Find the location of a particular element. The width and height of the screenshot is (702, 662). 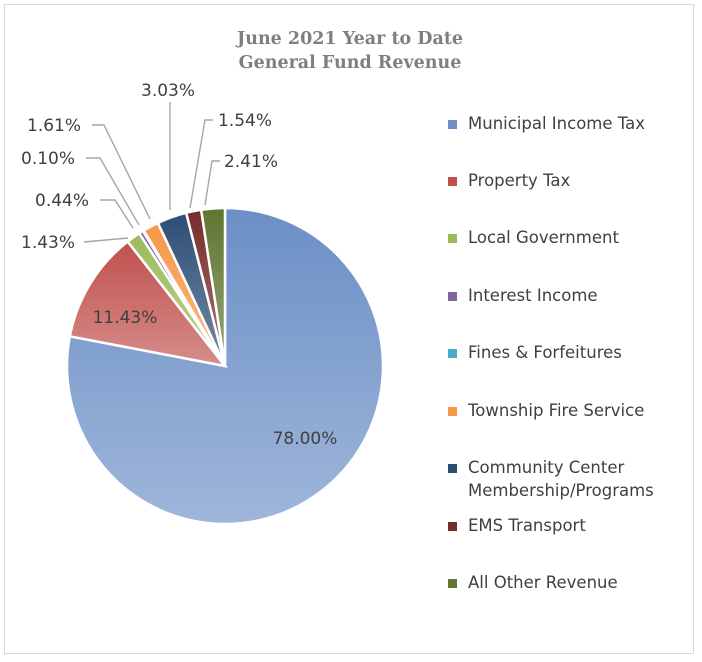

data-label-fines-forfeitures: 0.10% is located at coordinates (48, 159).